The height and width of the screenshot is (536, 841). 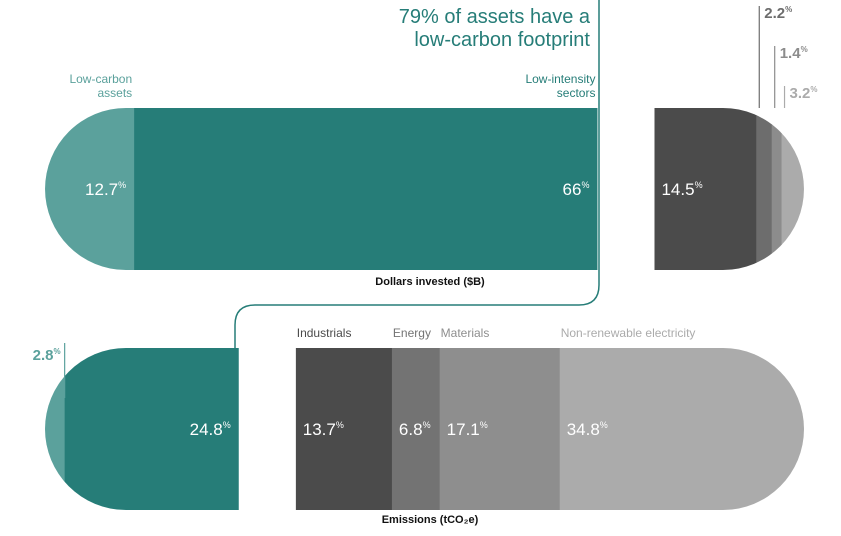 I want to click on segment-name: Energy, so click(x=411, y=333).